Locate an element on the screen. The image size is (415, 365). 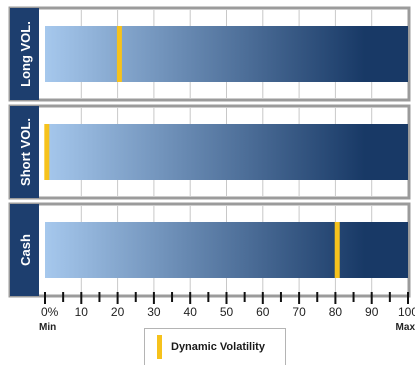
row-label: Cash is located at coordinates (25, 250).